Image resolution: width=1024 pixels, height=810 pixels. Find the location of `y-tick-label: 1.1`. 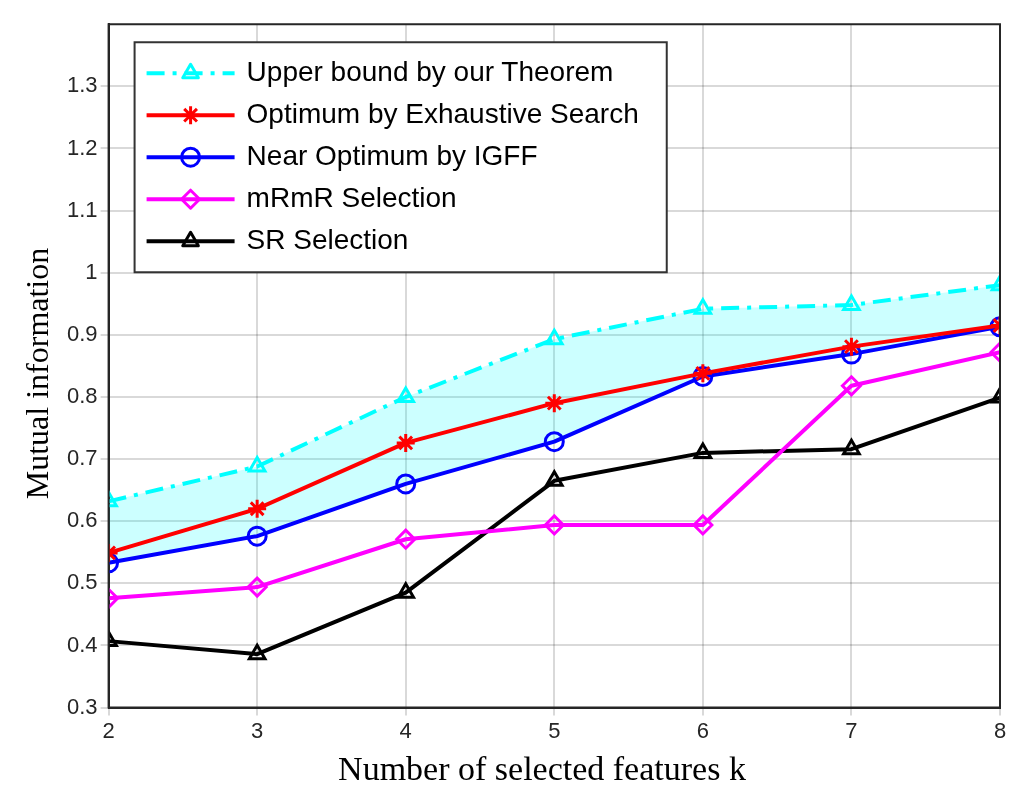

y-tick-label: 1.1 is located at coordinates (82, 209).